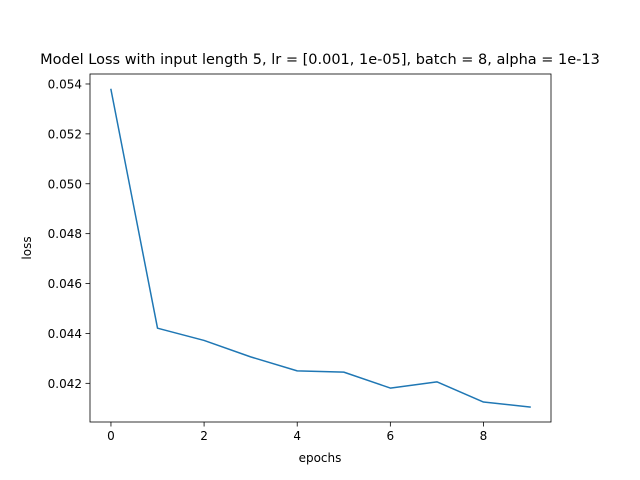  What do you see at coordinates (320, 458) in the screenshot?
I see `x-axis-label: epochs` at bounding box center [320, 458].